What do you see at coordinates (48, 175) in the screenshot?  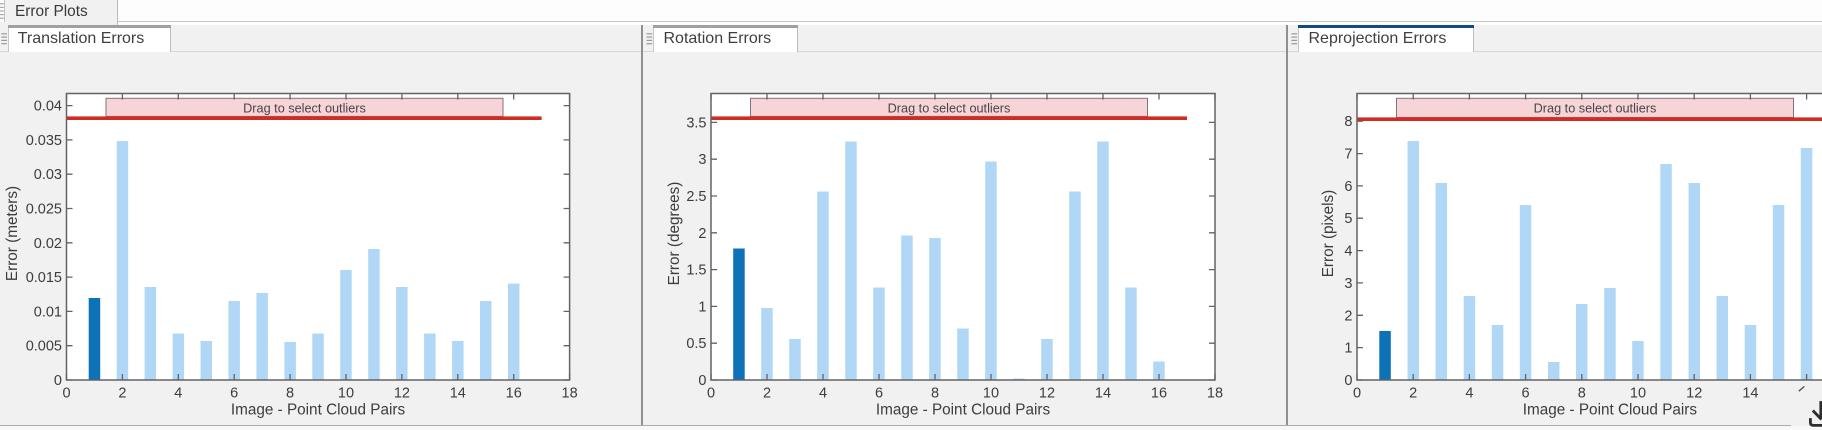 I see `svg-text: 0.03` at bounding box center [48, 175].